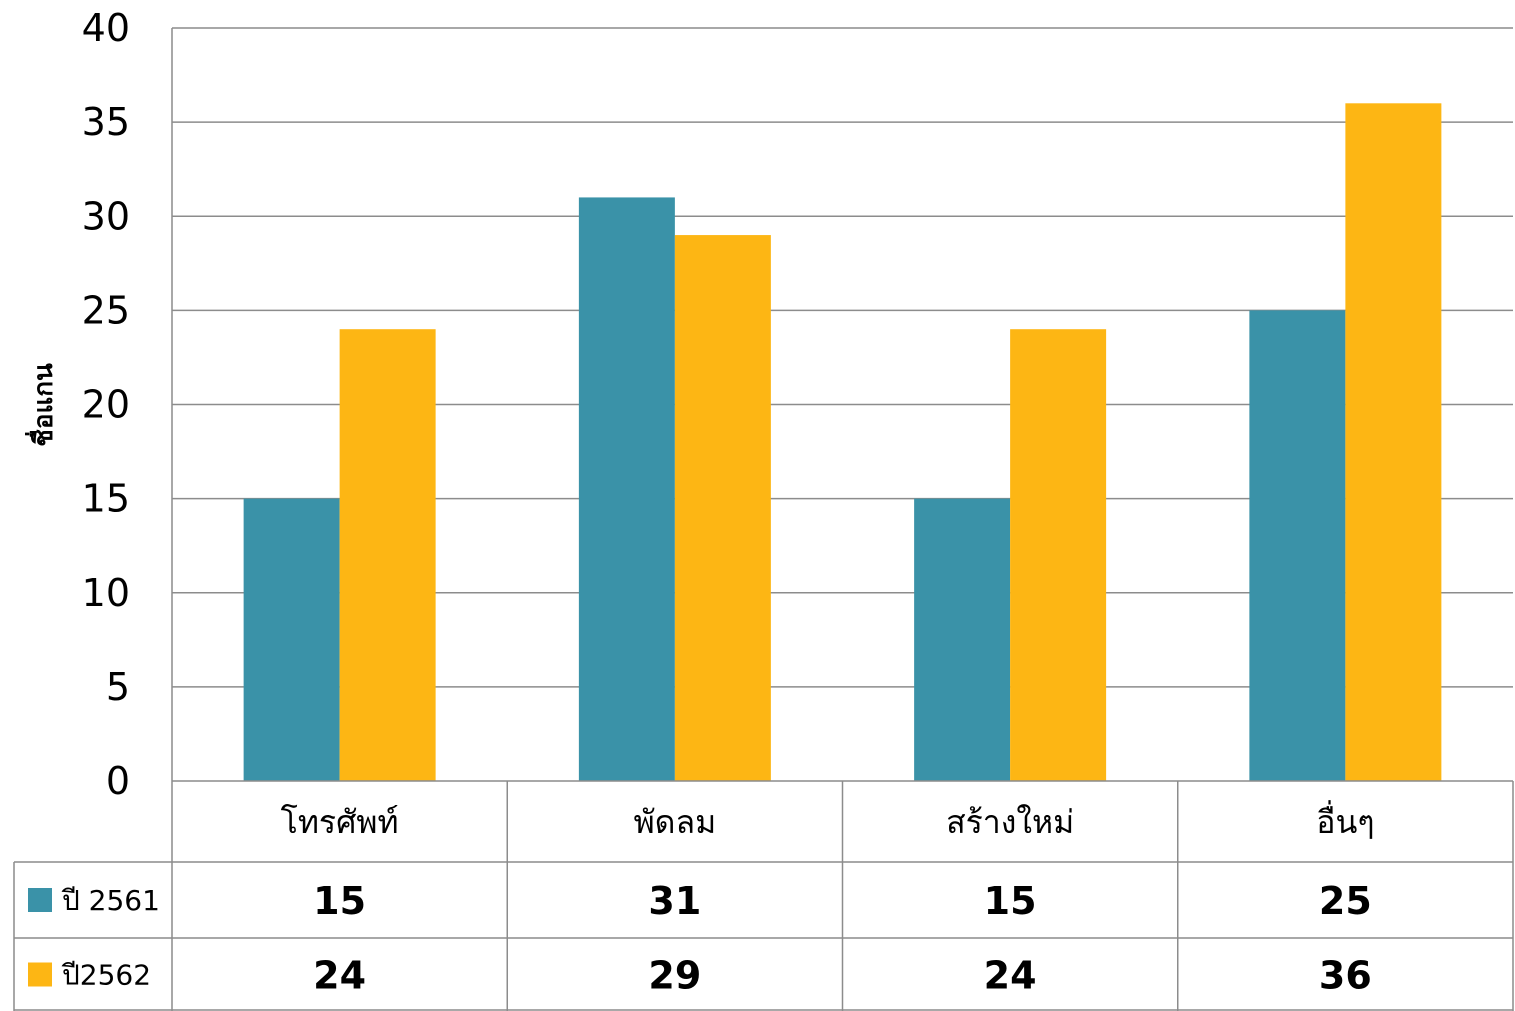 The width and height of the screenshot is (1515, 1011). Describe the element at coordinates (1345, 976) in the screenshot. I see `data-table-value: 36` at that location.